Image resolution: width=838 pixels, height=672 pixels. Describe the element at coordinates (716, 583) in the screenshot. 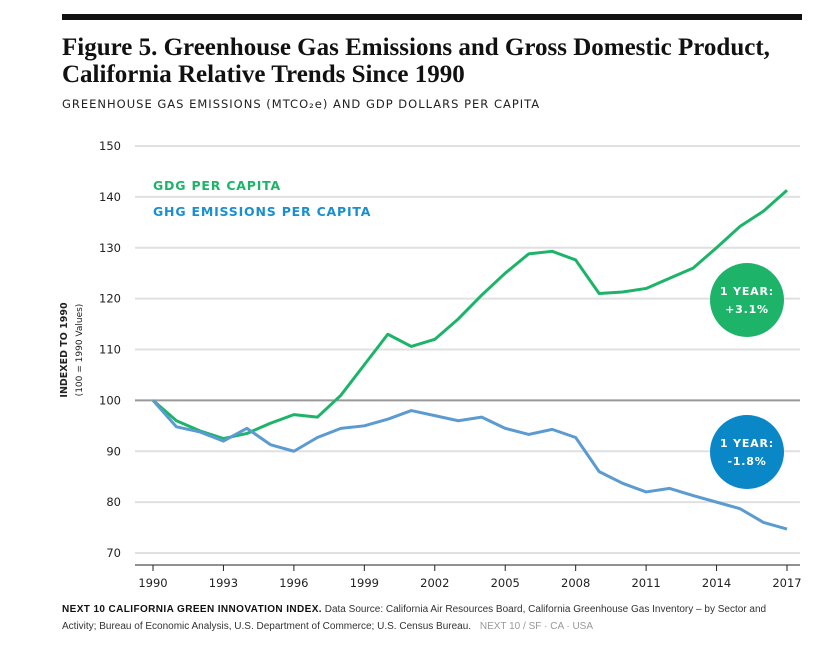

I see `x-tick-label: 2014` at that location.